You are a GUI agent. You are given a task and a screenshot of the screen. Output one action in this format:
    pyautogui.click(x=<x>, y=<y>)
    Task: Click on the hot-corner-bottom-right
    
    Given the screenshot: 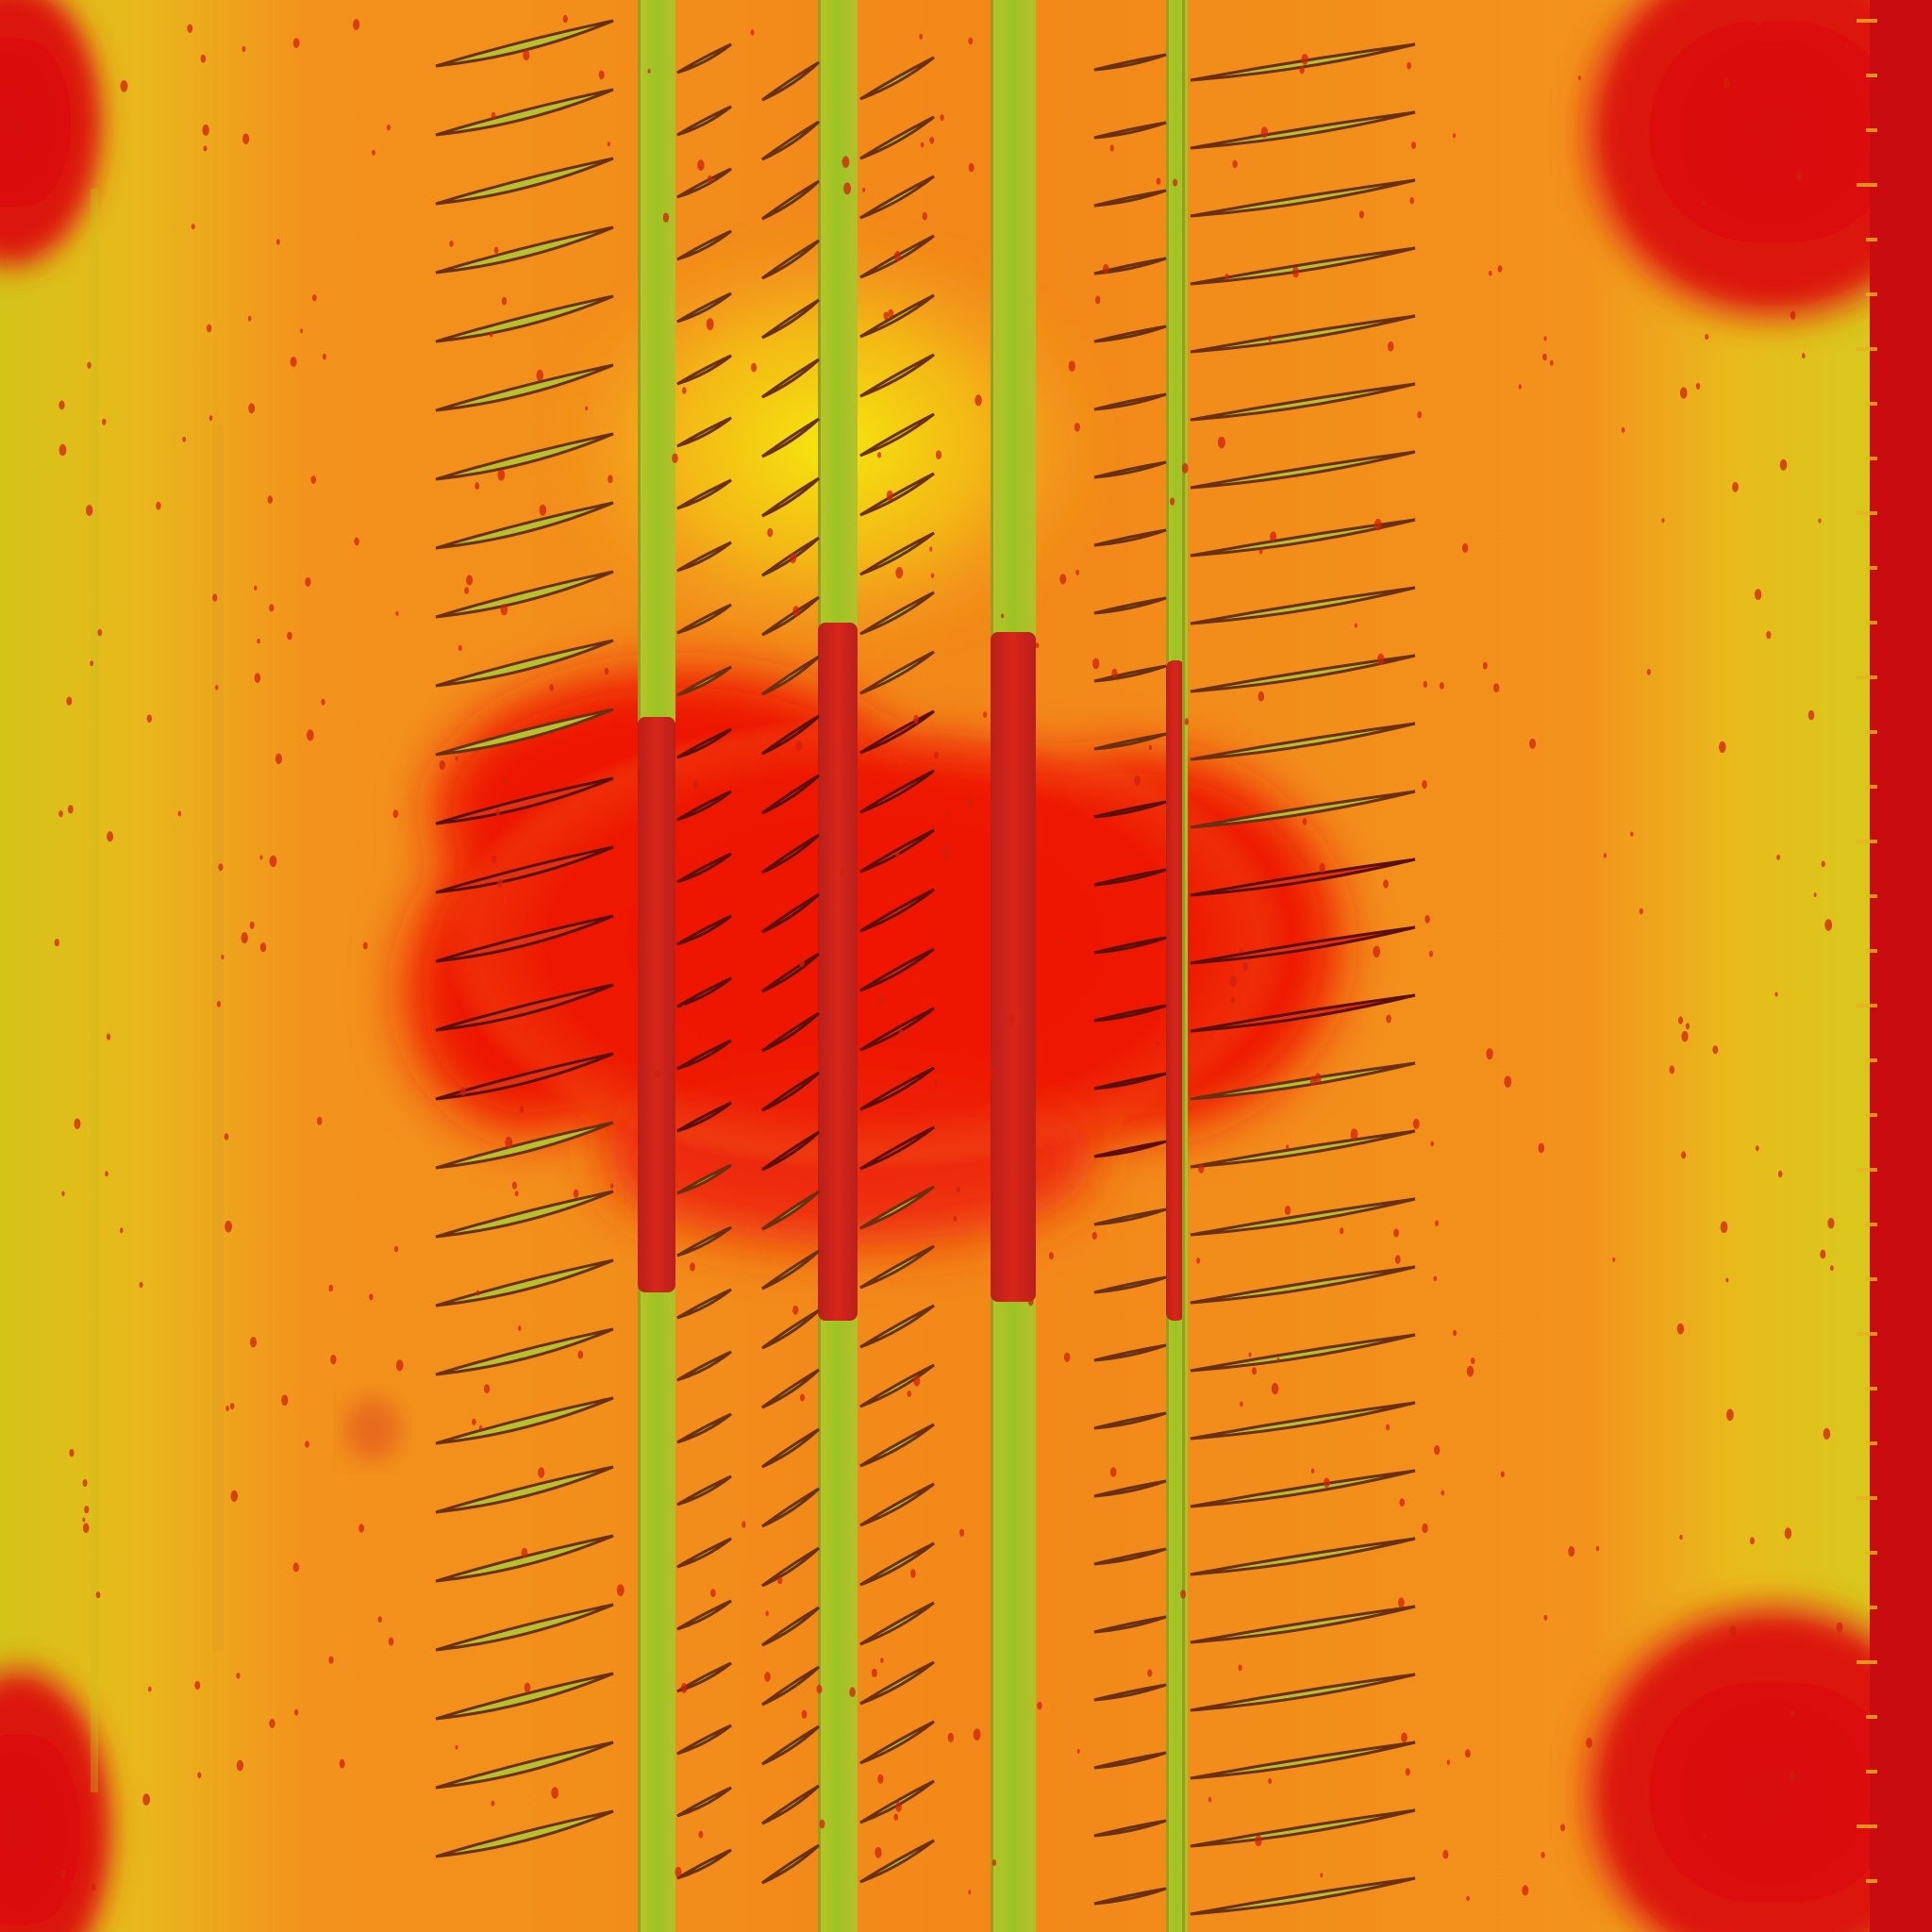 What is the action you would take?
    pyautogui.click(x=1749, y=1758)
    